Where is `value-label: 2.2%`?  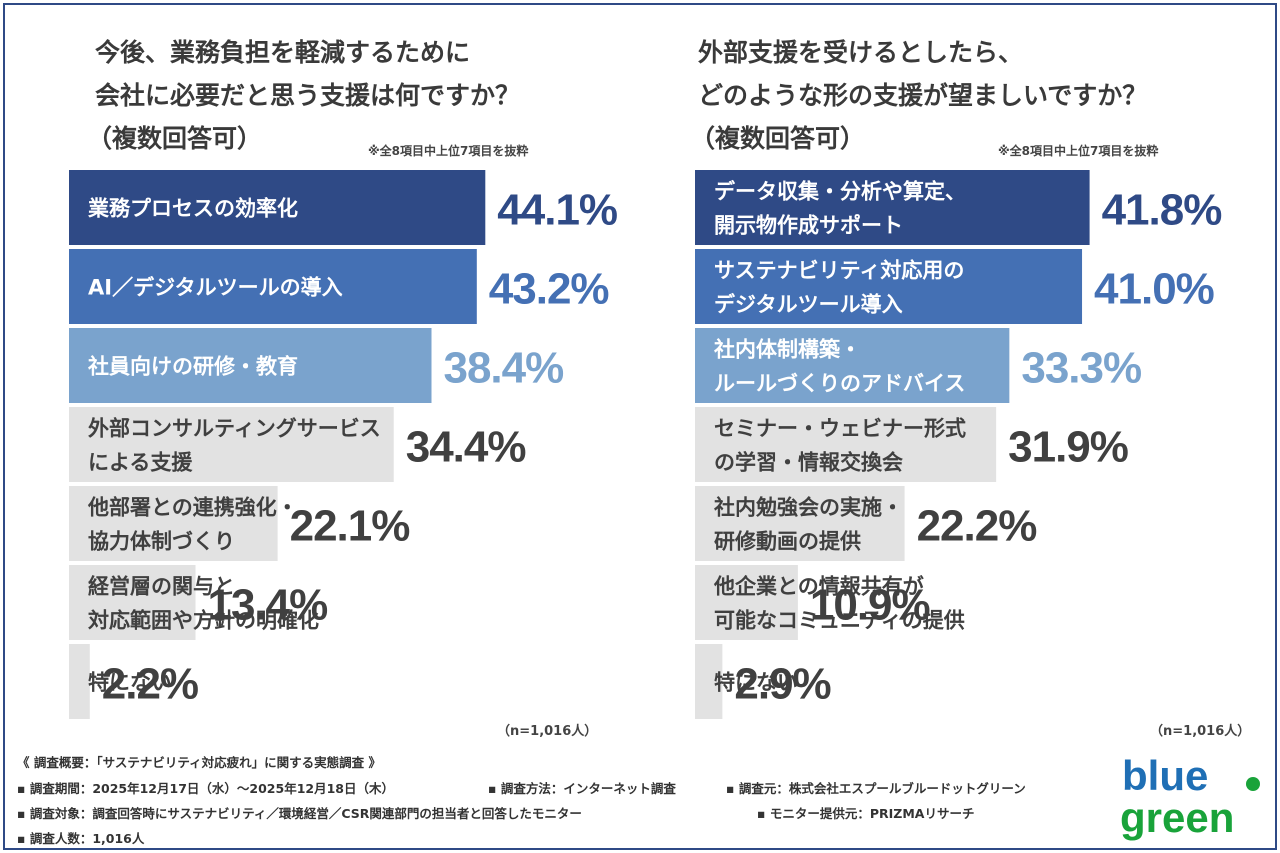
value-label: 2.2% is located at coordinates (150, 684).